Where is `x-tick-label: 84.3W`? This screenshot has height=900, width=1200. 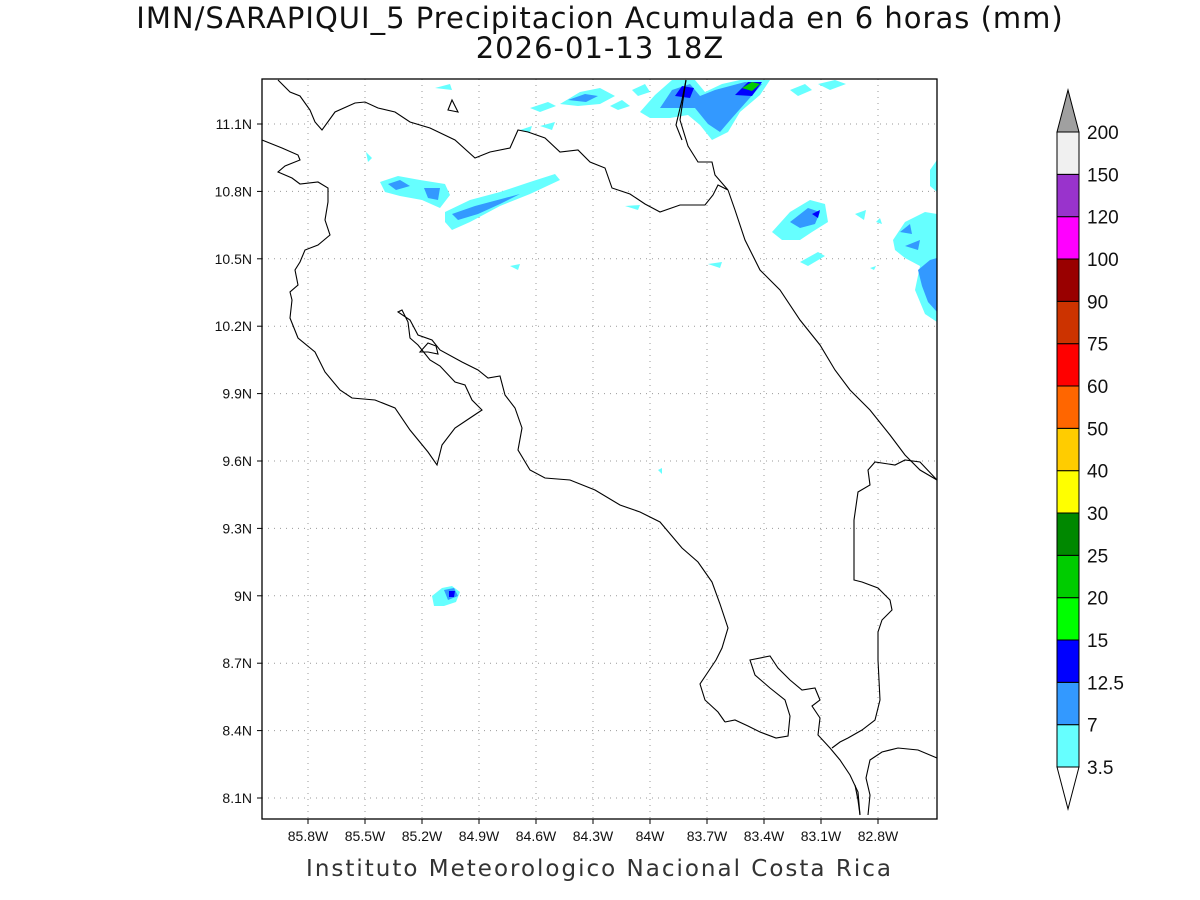
x-tick-label: 84.3W is located at coordinates (593, 836).